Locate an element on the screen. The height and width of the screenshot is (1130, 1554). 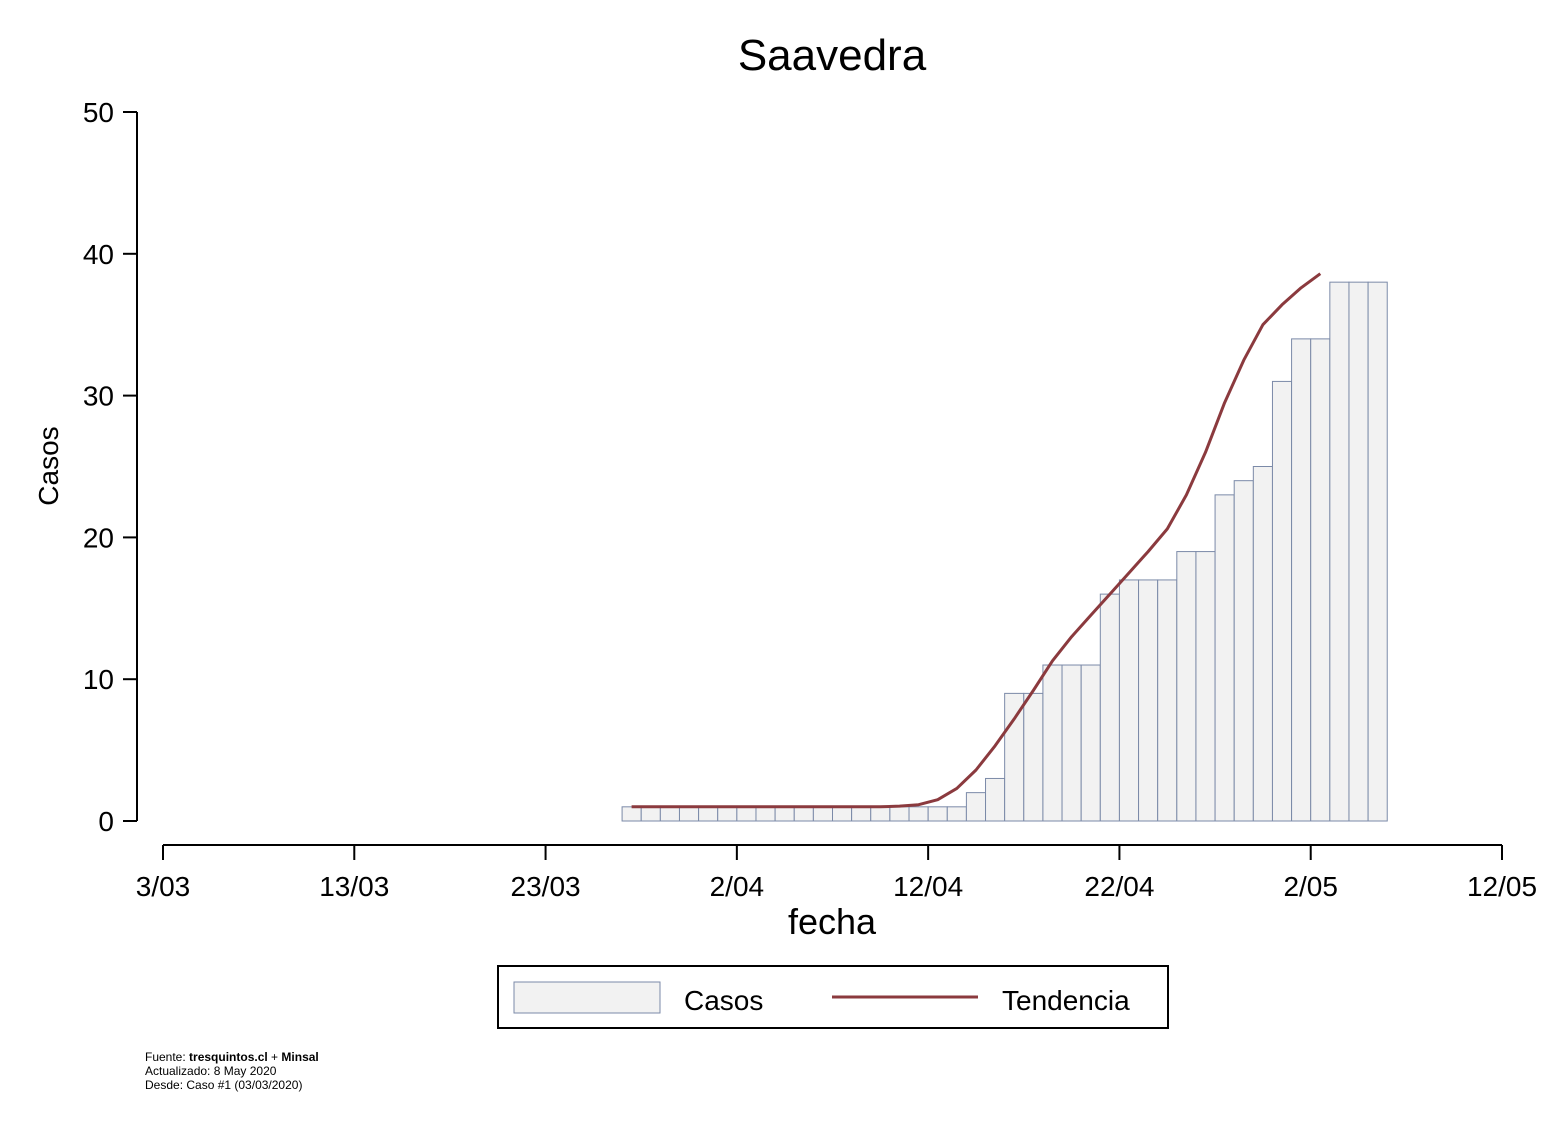
x-tick-label: 2/05 is located at coordinates (1310, 886).